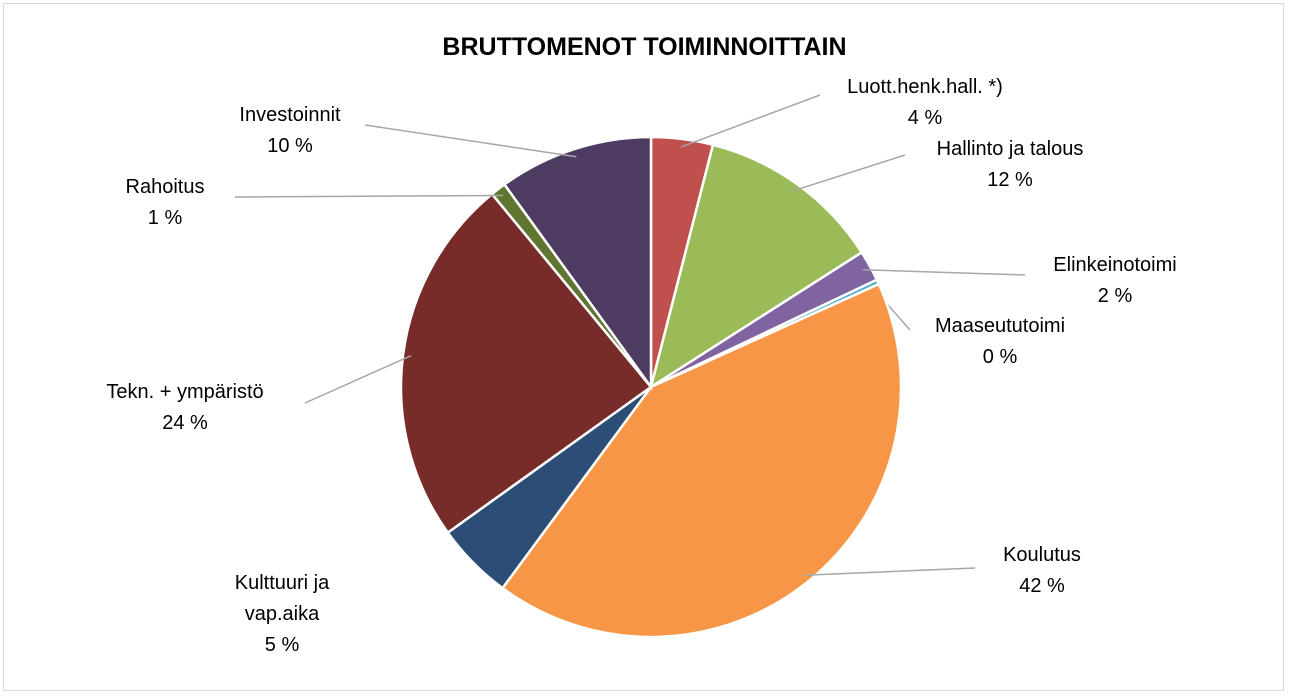  I want to click on percent-label: 12 %, so click(1010, 180).